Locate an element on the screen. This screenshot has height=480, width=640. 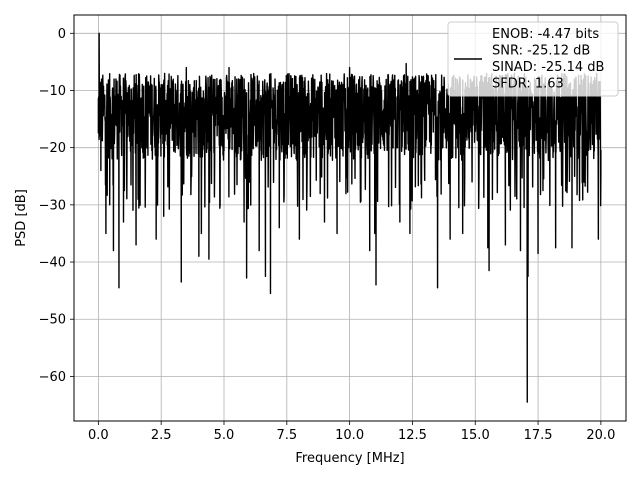
y-ticks: 0 −10 −20 −30 −40 −50 −60 is located at coordinates (56, 206).